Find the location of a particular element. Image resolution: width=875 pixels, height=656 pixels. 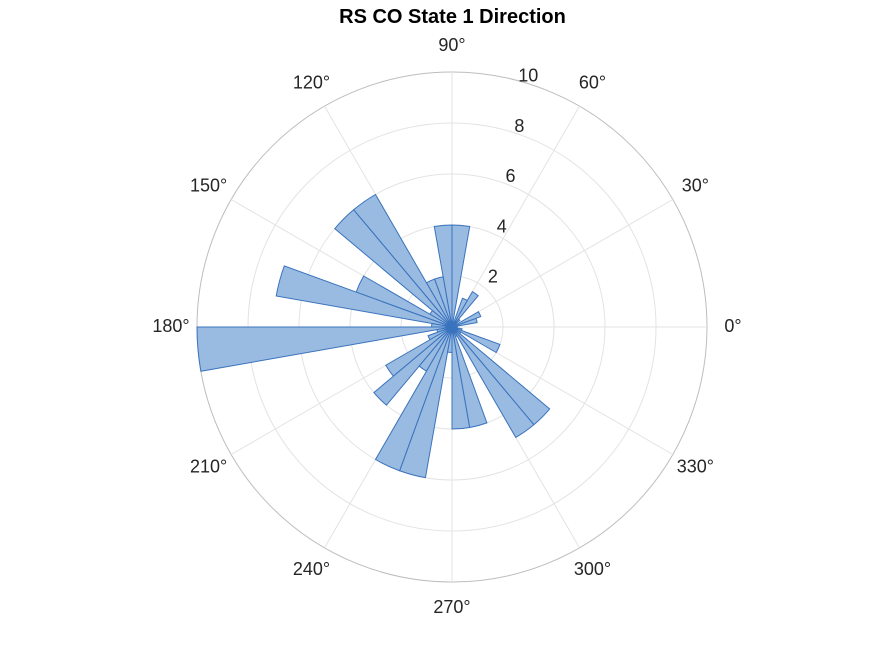

angle-label-90: 90° is located at coordinates (451, 45).